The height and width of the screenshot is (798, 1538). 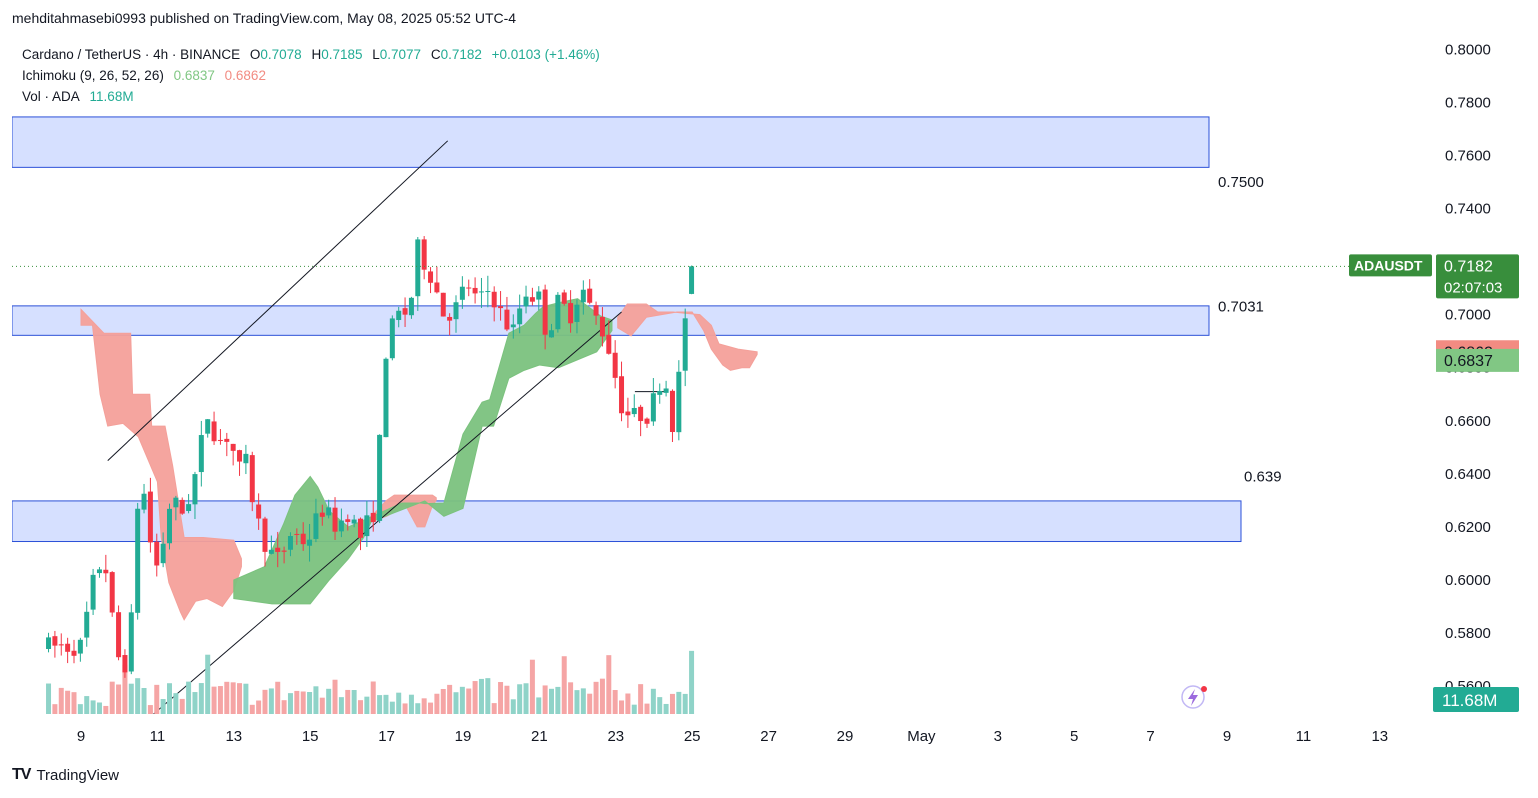 What do you see at coordinates (93, 75) in the screenshot?
I see `ichimoku-label: Ichimoku (9, 26, 52, 26)` at bounding box center [93, 75].